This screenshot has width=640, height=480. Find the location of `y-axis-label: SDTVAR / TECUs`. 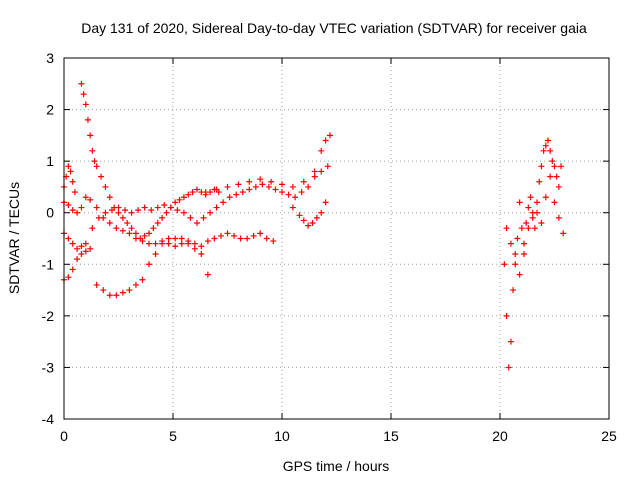

y-axis-label: SDTVAR / TECUs is located at coordinates (14, 238).